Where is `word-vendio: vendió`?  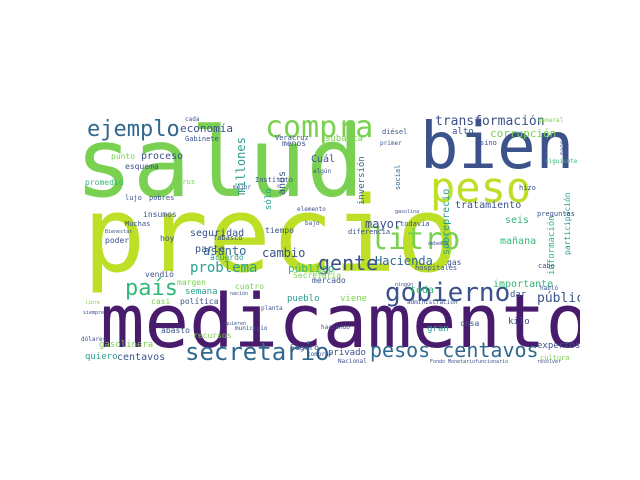 word-vendio: vendió is located at coordinates (159, 274).